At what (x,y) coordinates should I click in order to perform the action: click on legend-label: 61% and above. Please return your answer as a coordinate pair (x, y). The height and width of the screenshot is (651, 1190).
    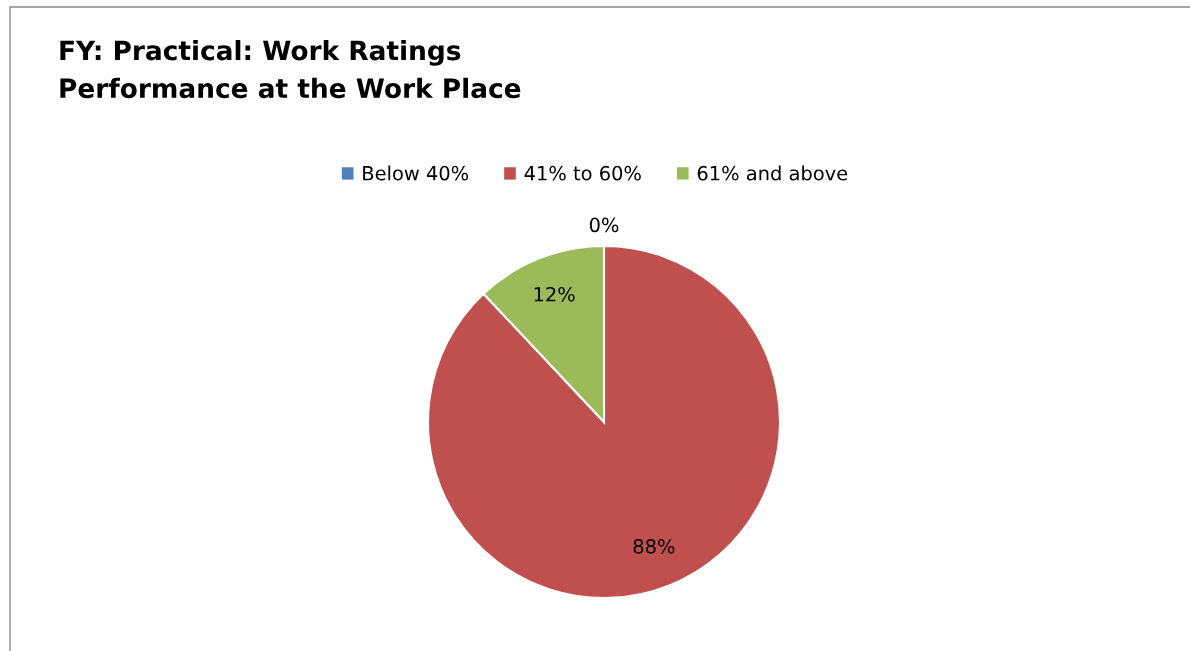
    Looking at the image, I should click on (772, 173).